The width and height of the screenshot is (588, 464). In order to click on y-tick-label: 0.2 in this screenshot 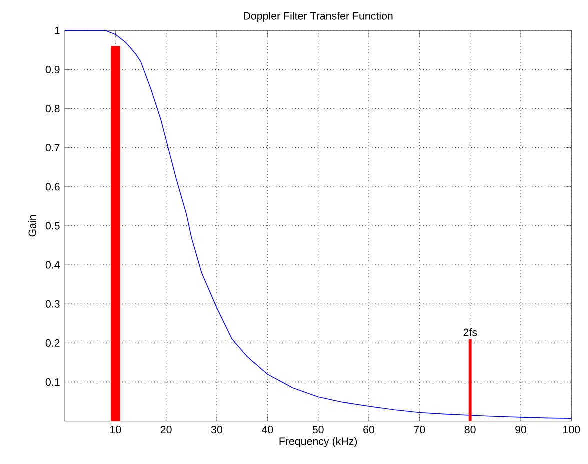, I will do `click(53, 343)`.